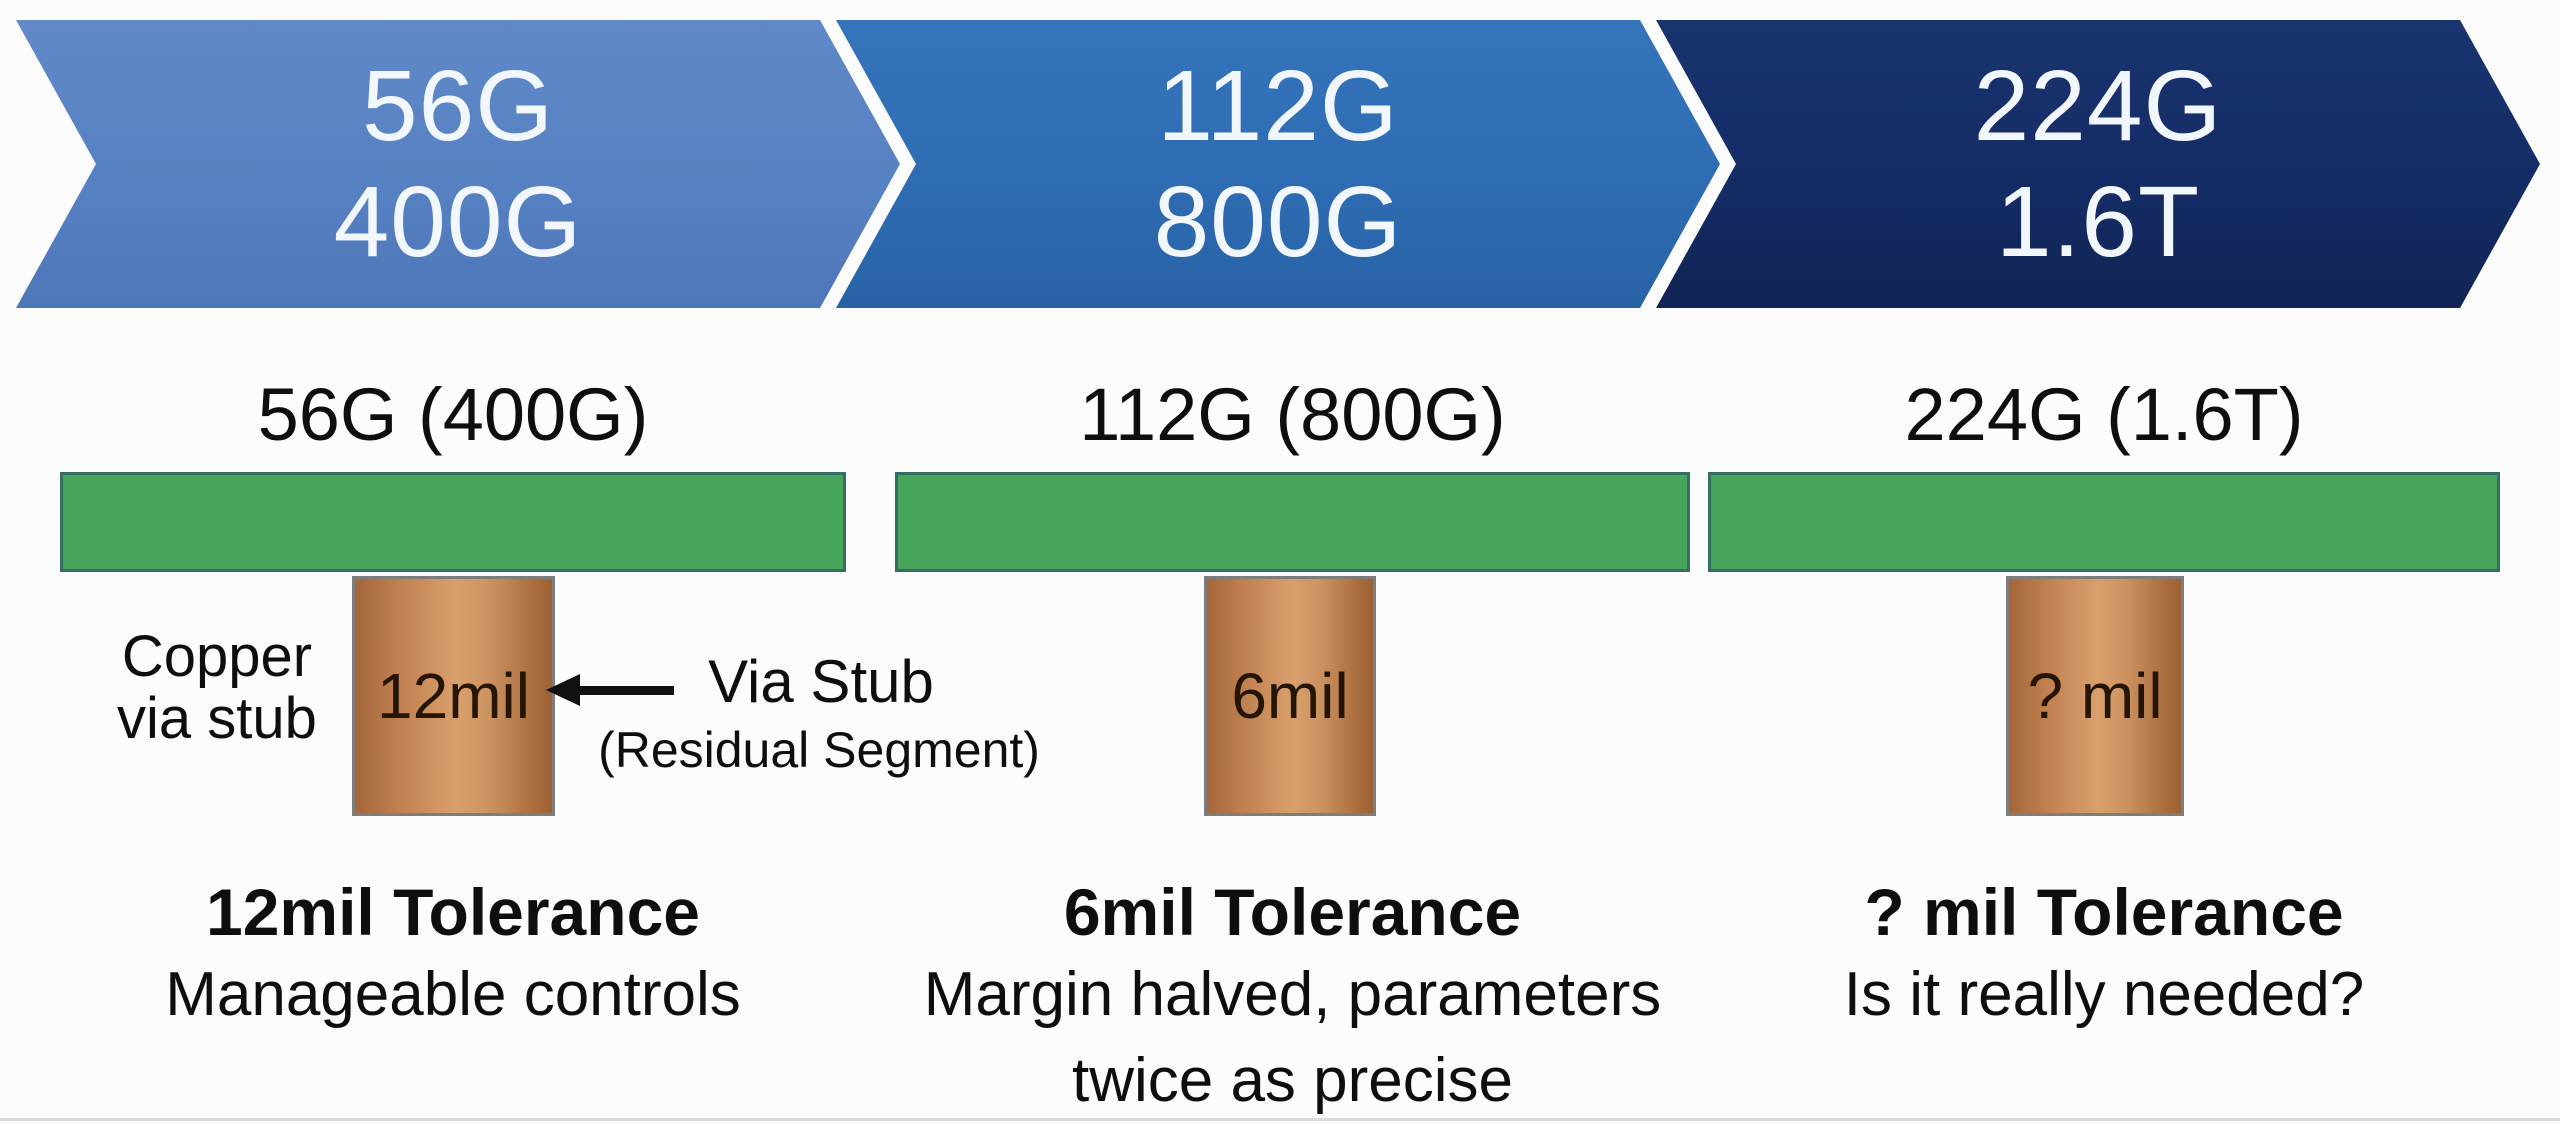 The image size is (2560, 1124). I want to click on panel-title-112g: 112G (800G), so click(1292, 414).